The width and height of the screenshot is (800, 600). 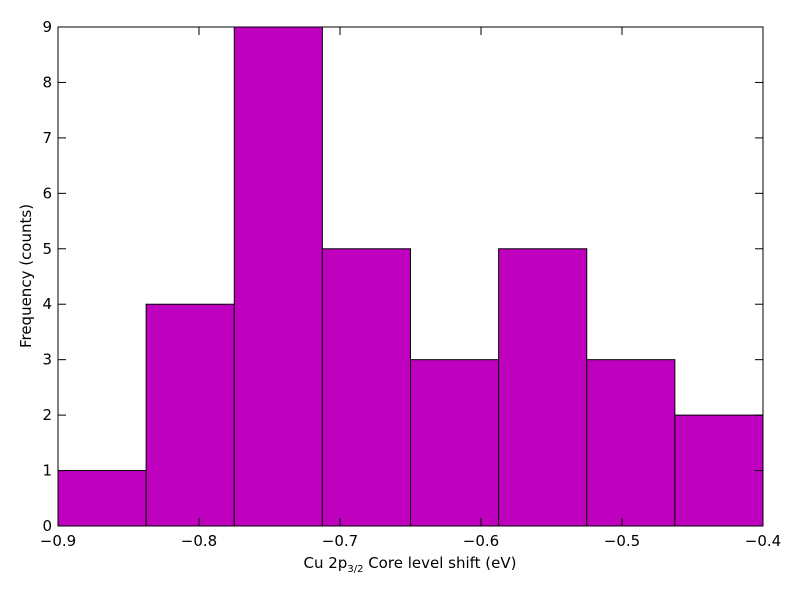 I want to click on y-tick-labels: 0 1 2 3 4 5 6 7 8 9, so click(x=47, y=276).